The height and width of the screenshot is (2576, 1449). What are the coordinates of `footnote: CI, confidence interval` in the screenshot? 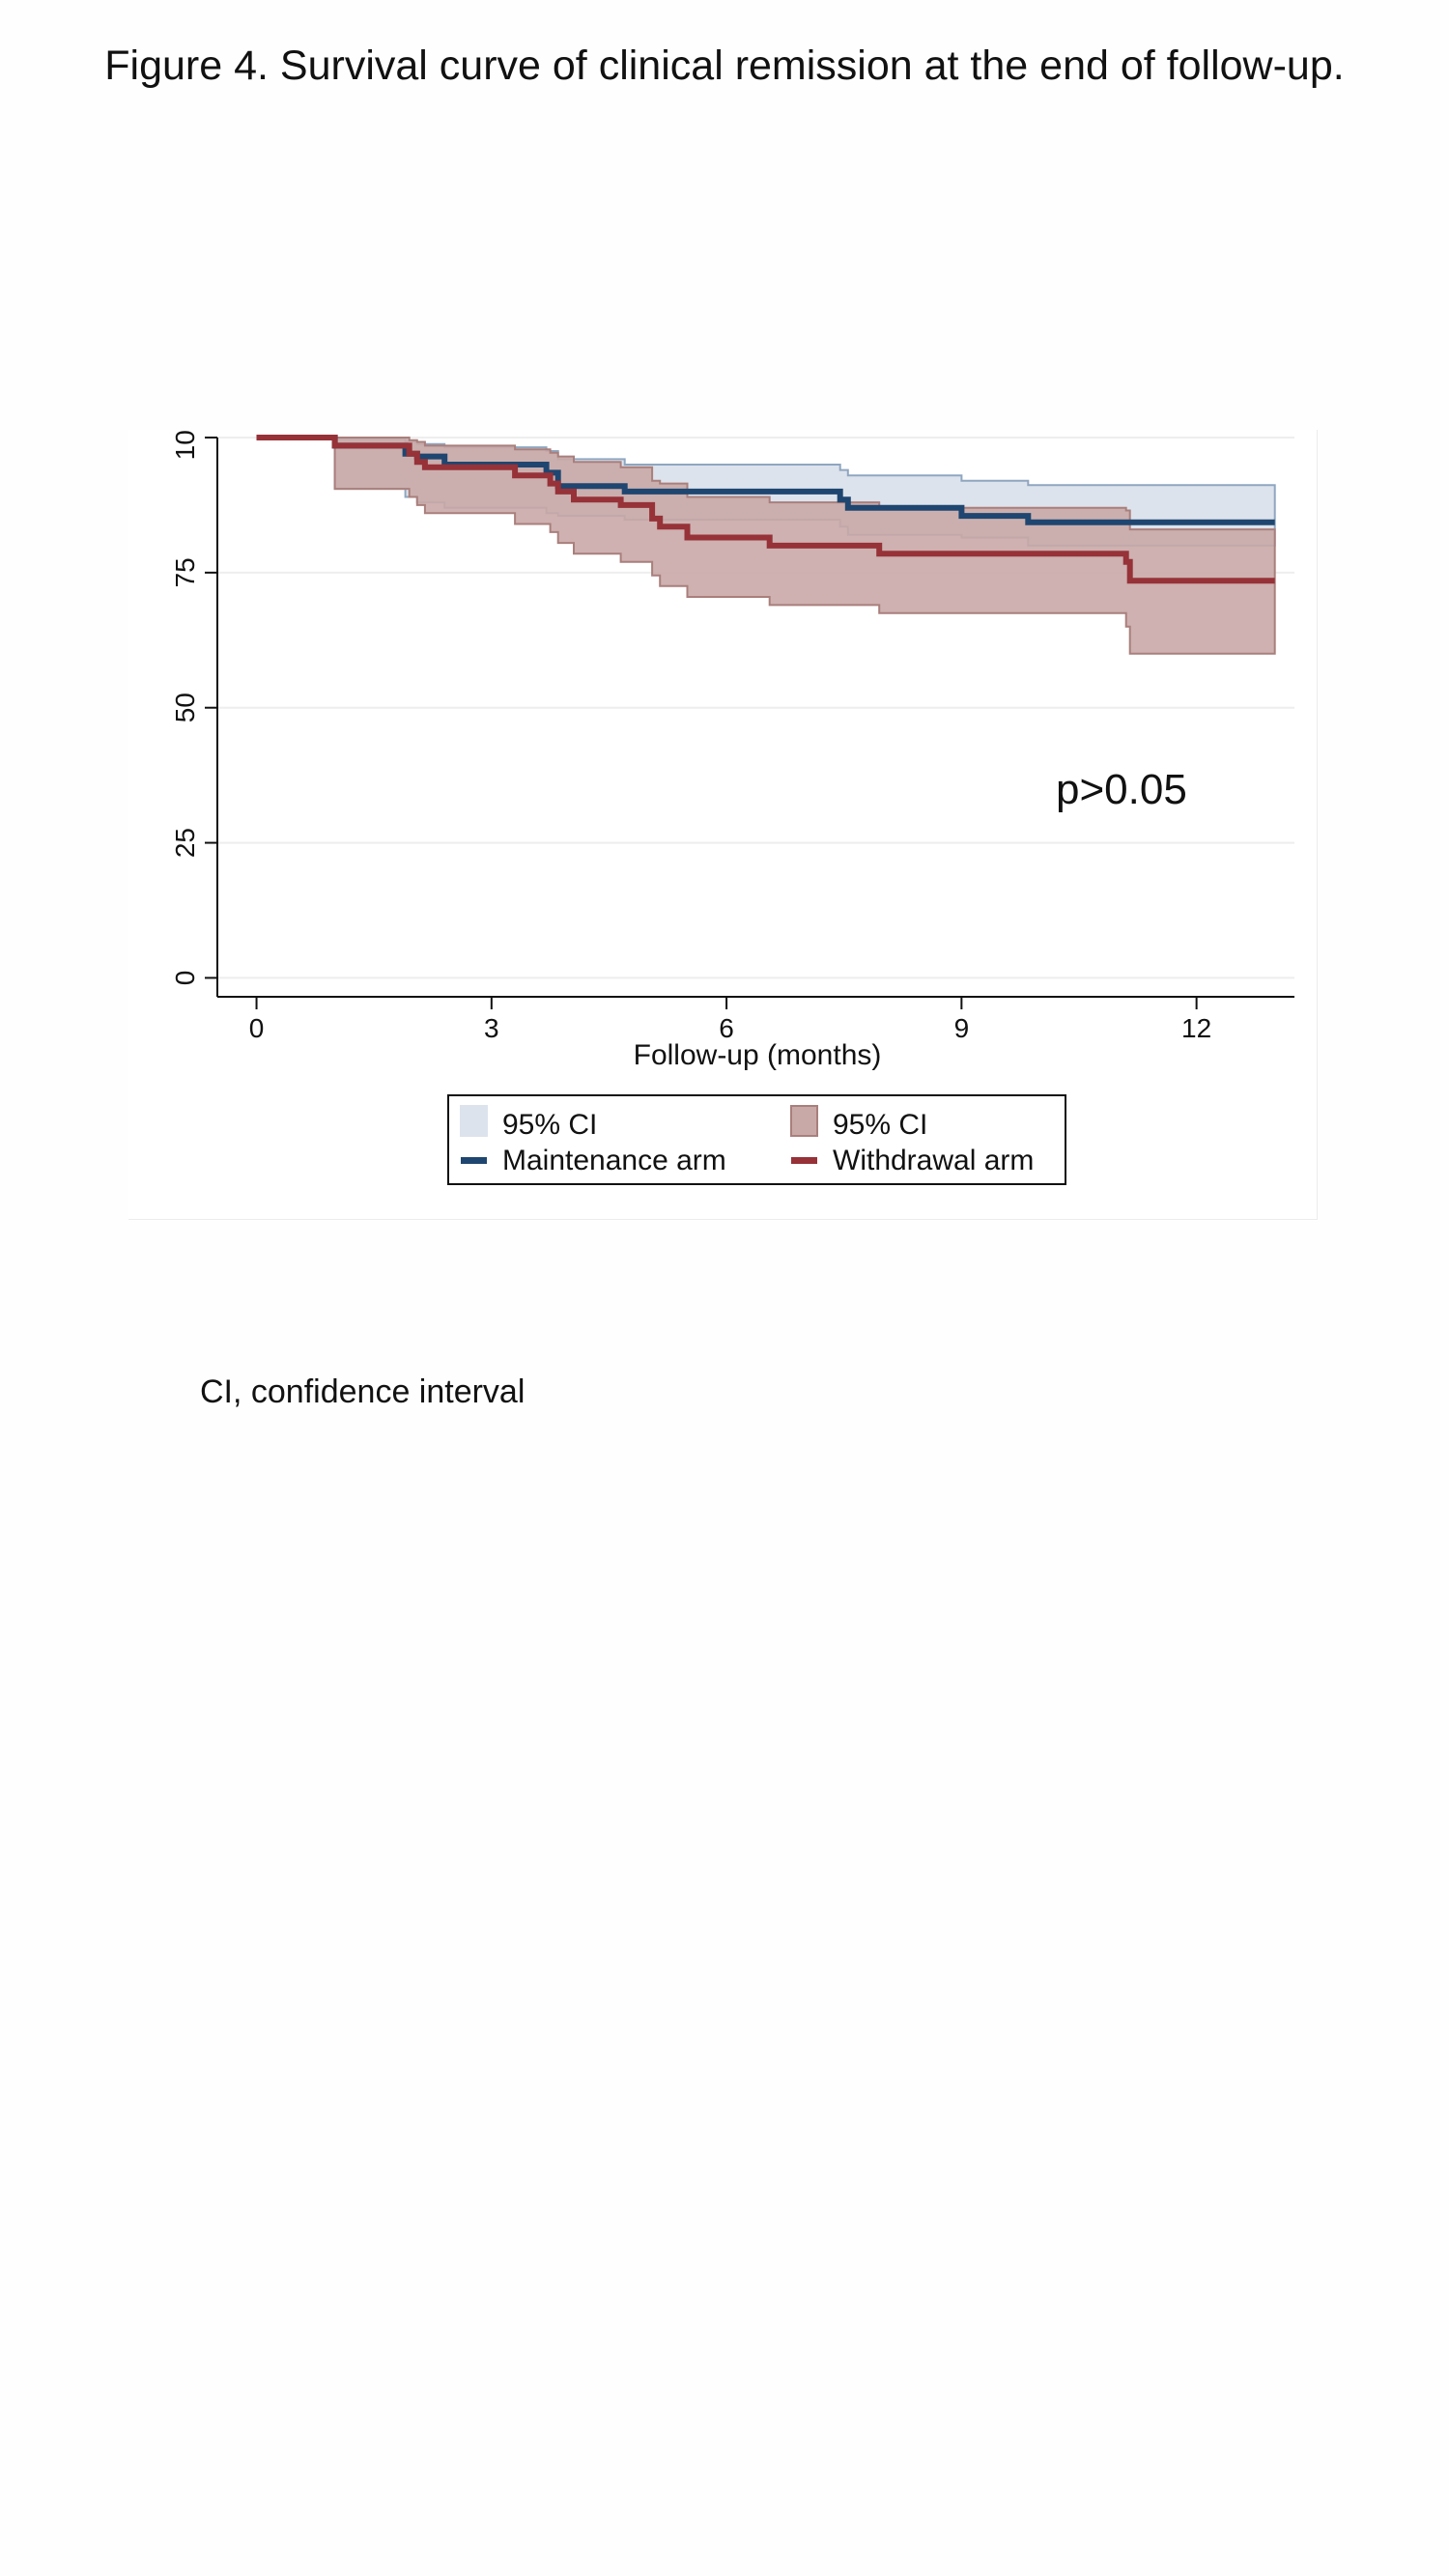 It's located at (363, 1391).